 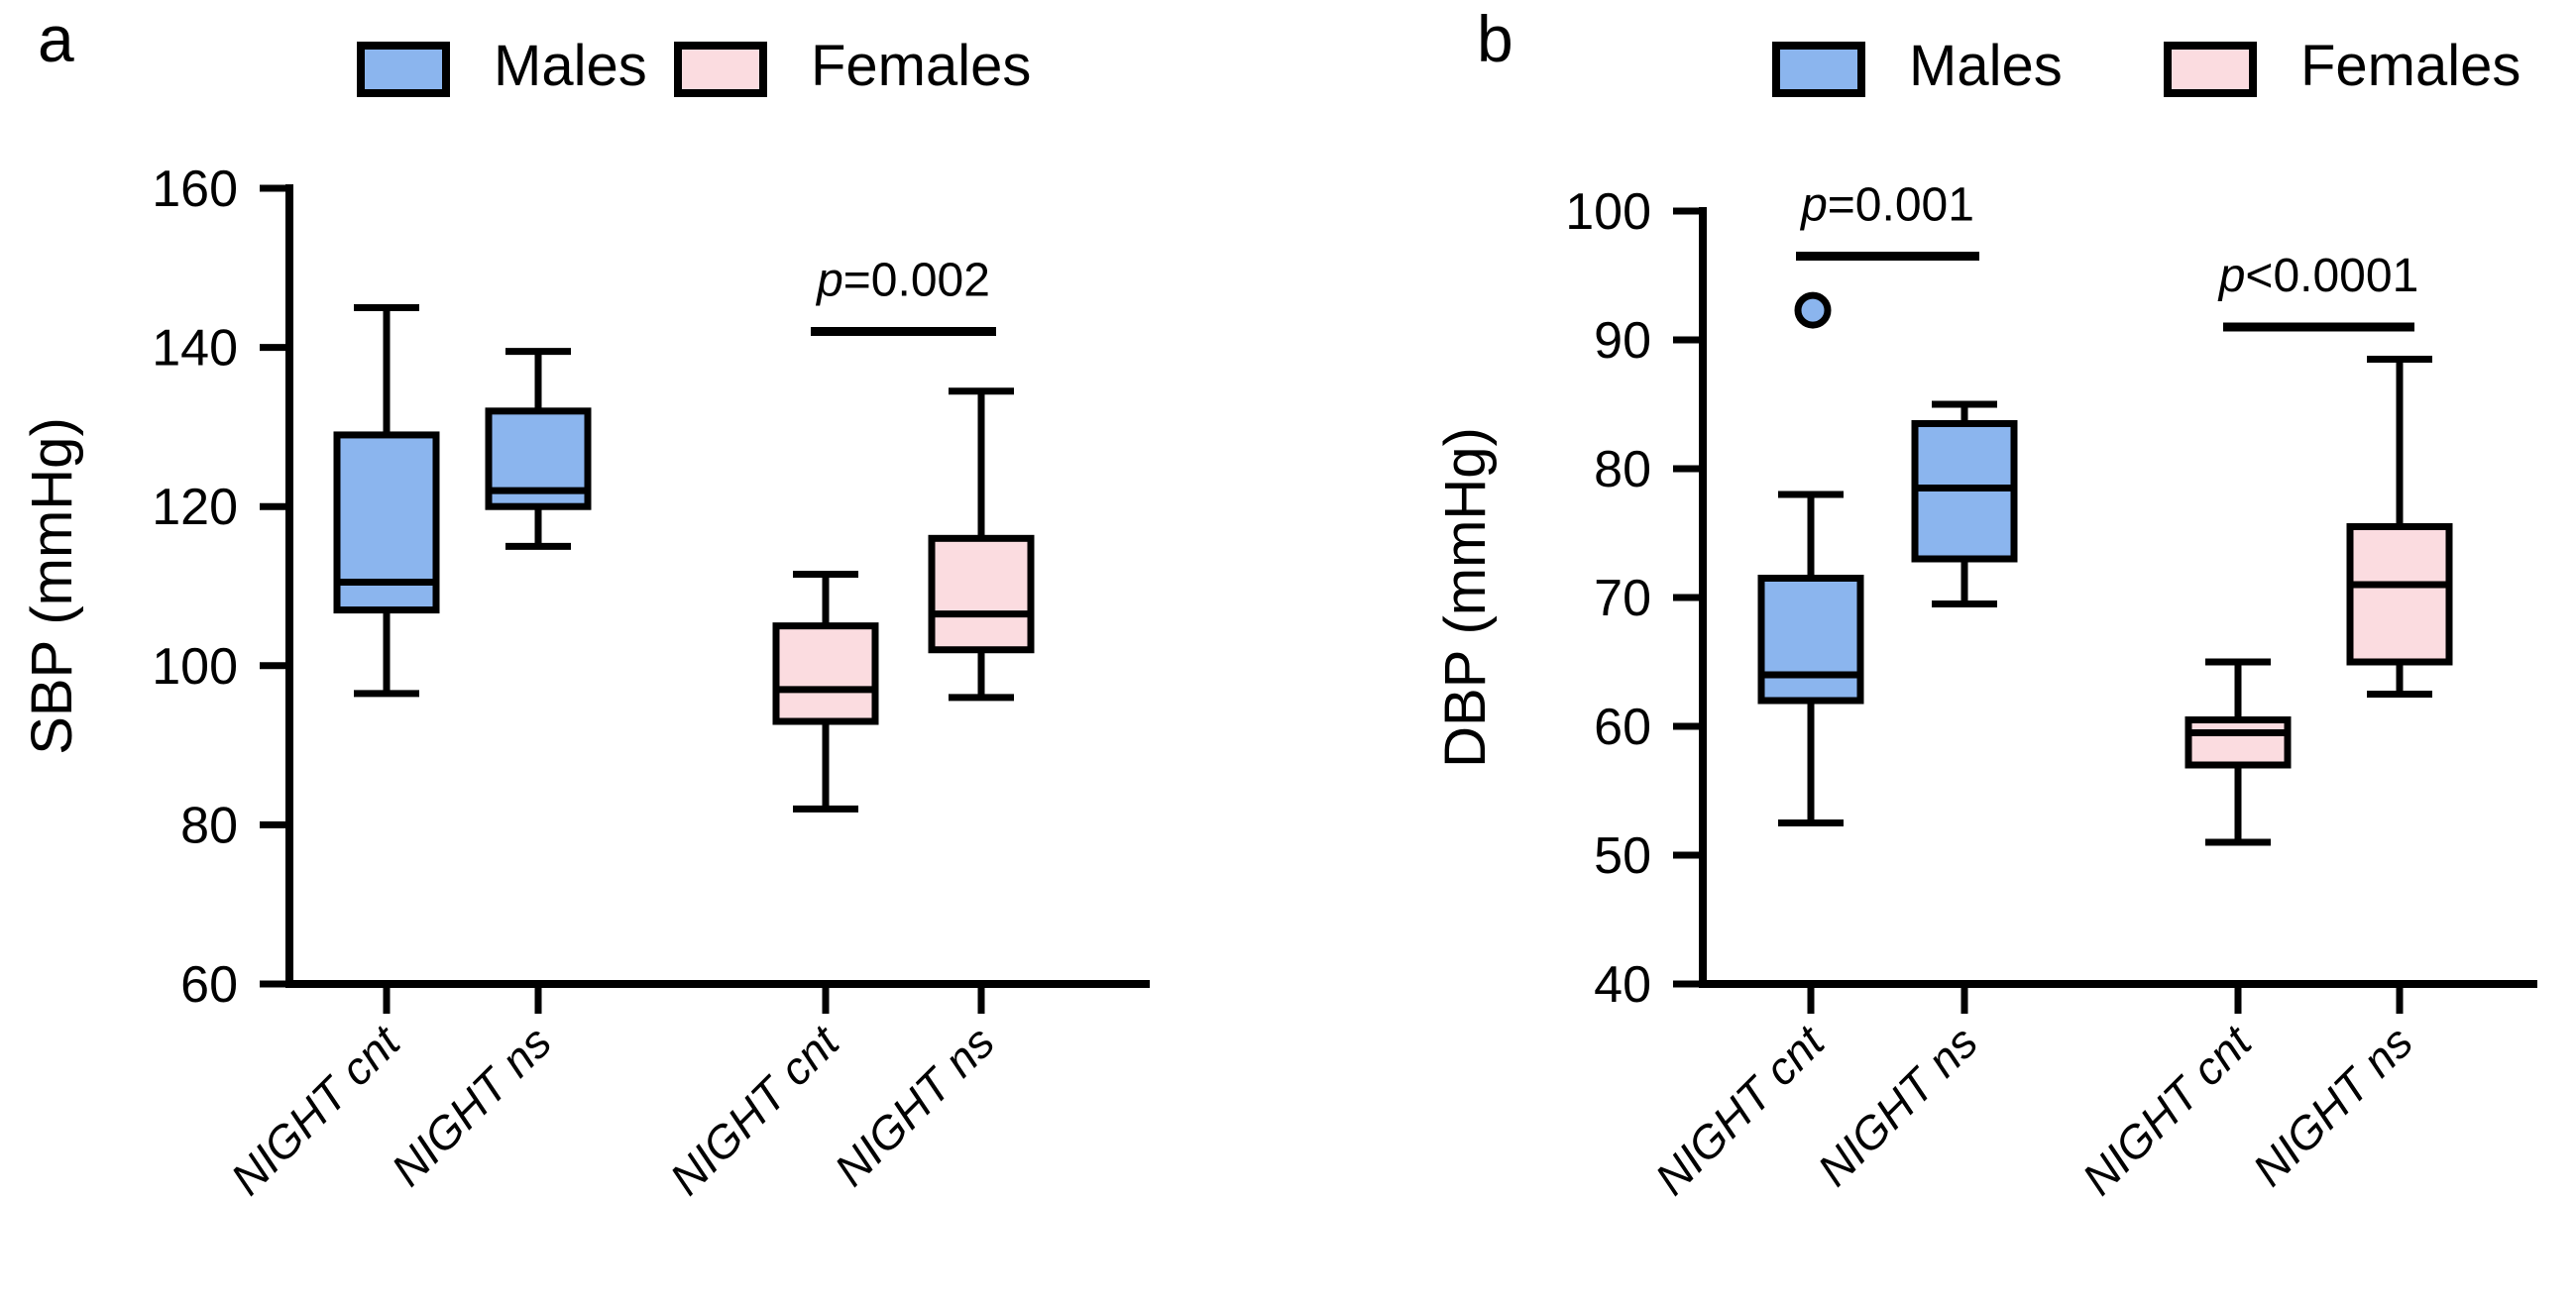 What do you see at coordinates (52, 586) in the screenshot?
I see `y-axis-title: SBP (mmHg)` at bounding box center [52, 586].